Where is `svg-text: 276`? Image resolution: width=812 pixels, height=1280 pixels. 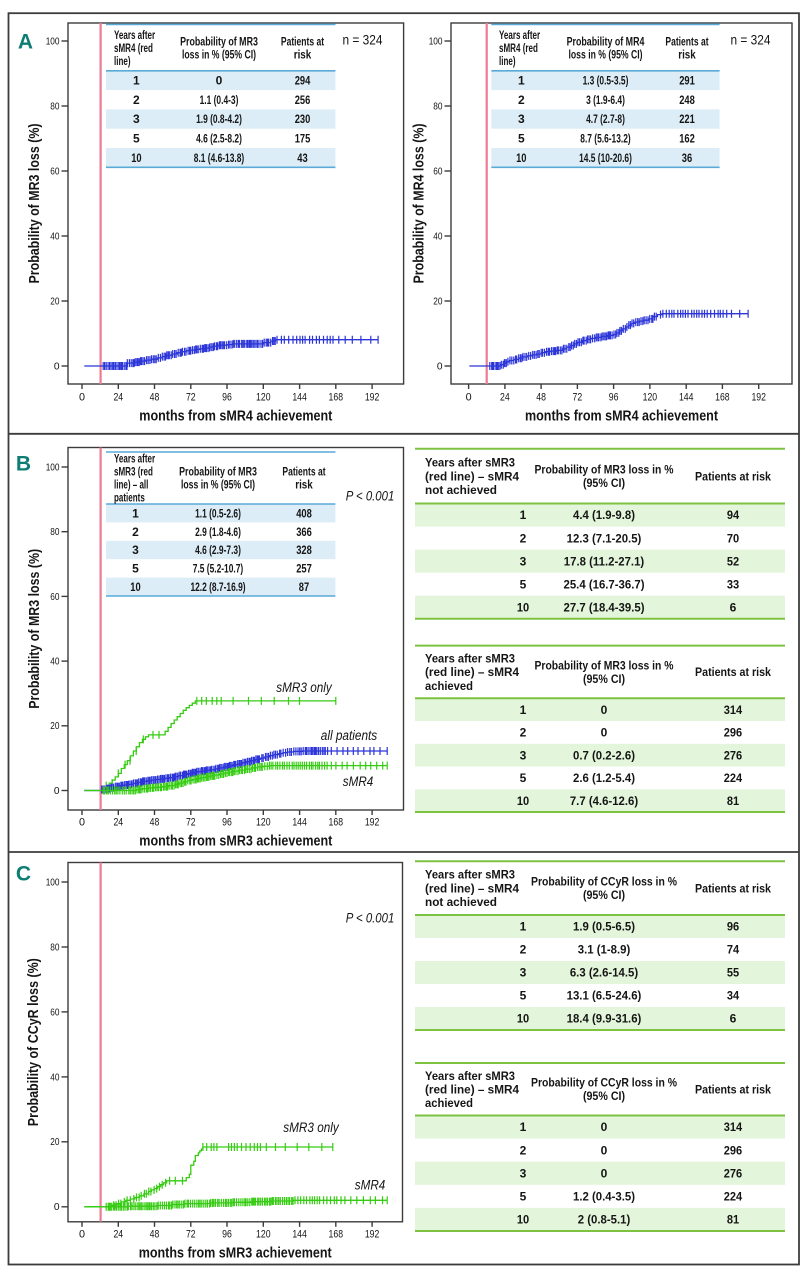
svg-text: 276 is located at coordinates (733, 1174).